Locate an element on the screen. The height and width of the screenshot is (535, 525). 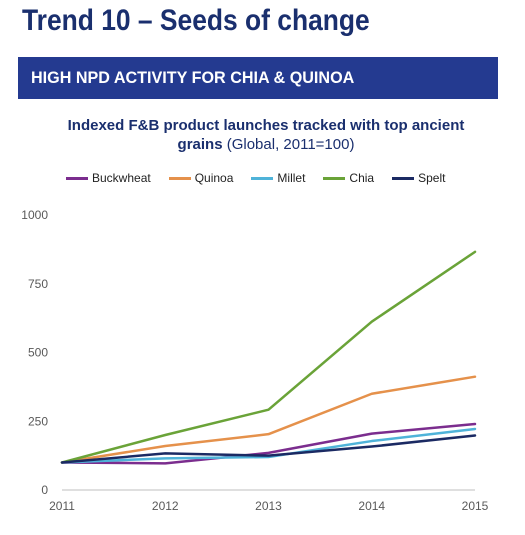
y-tick-label: 250 is located at coordinates (38, 421).